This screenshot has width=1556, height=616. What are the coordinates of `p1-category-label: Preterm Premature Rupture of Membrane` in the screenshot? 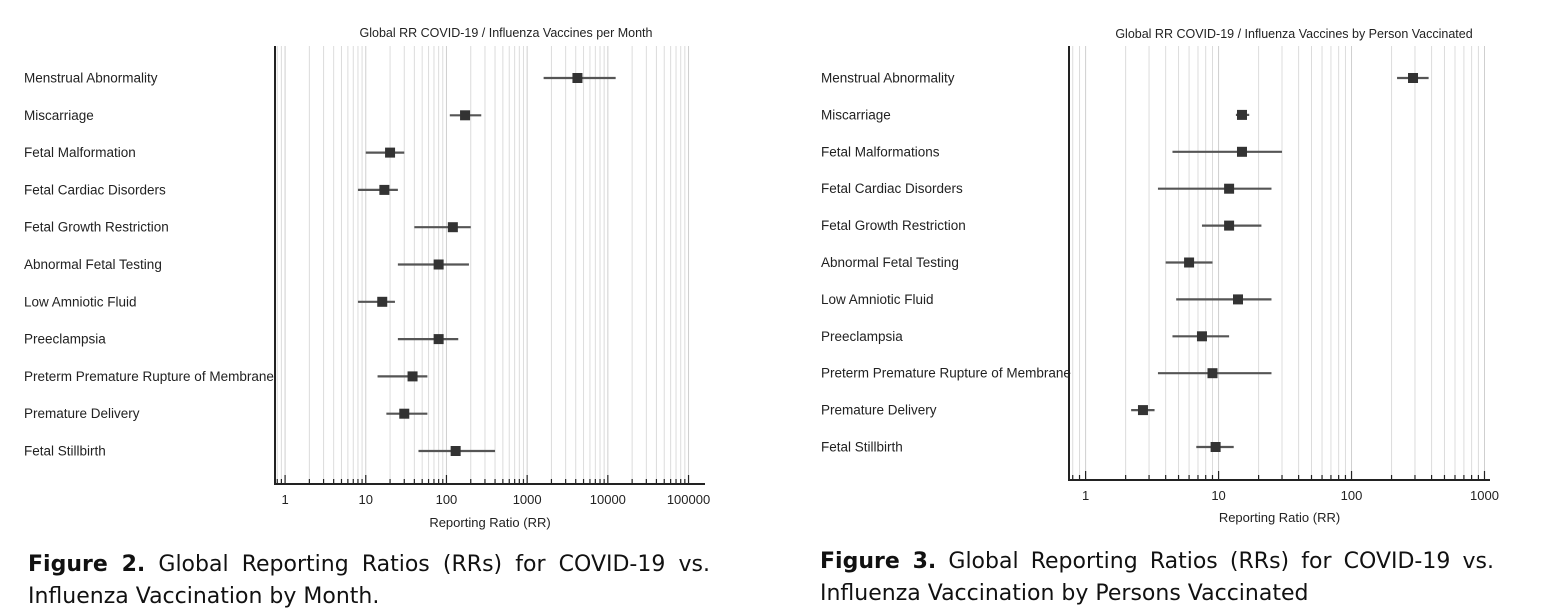 It's located at (149, 376).